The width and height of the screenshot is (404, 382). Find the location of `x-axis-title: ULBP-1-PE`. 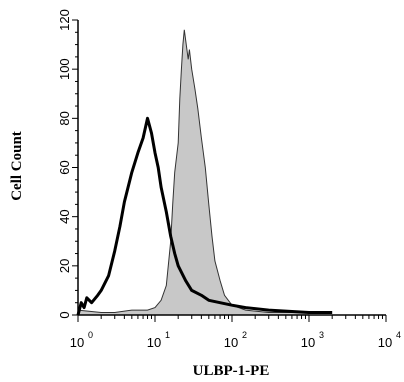

x-axis-title: ULBP-1-PE is located at coordinates (231, 371).